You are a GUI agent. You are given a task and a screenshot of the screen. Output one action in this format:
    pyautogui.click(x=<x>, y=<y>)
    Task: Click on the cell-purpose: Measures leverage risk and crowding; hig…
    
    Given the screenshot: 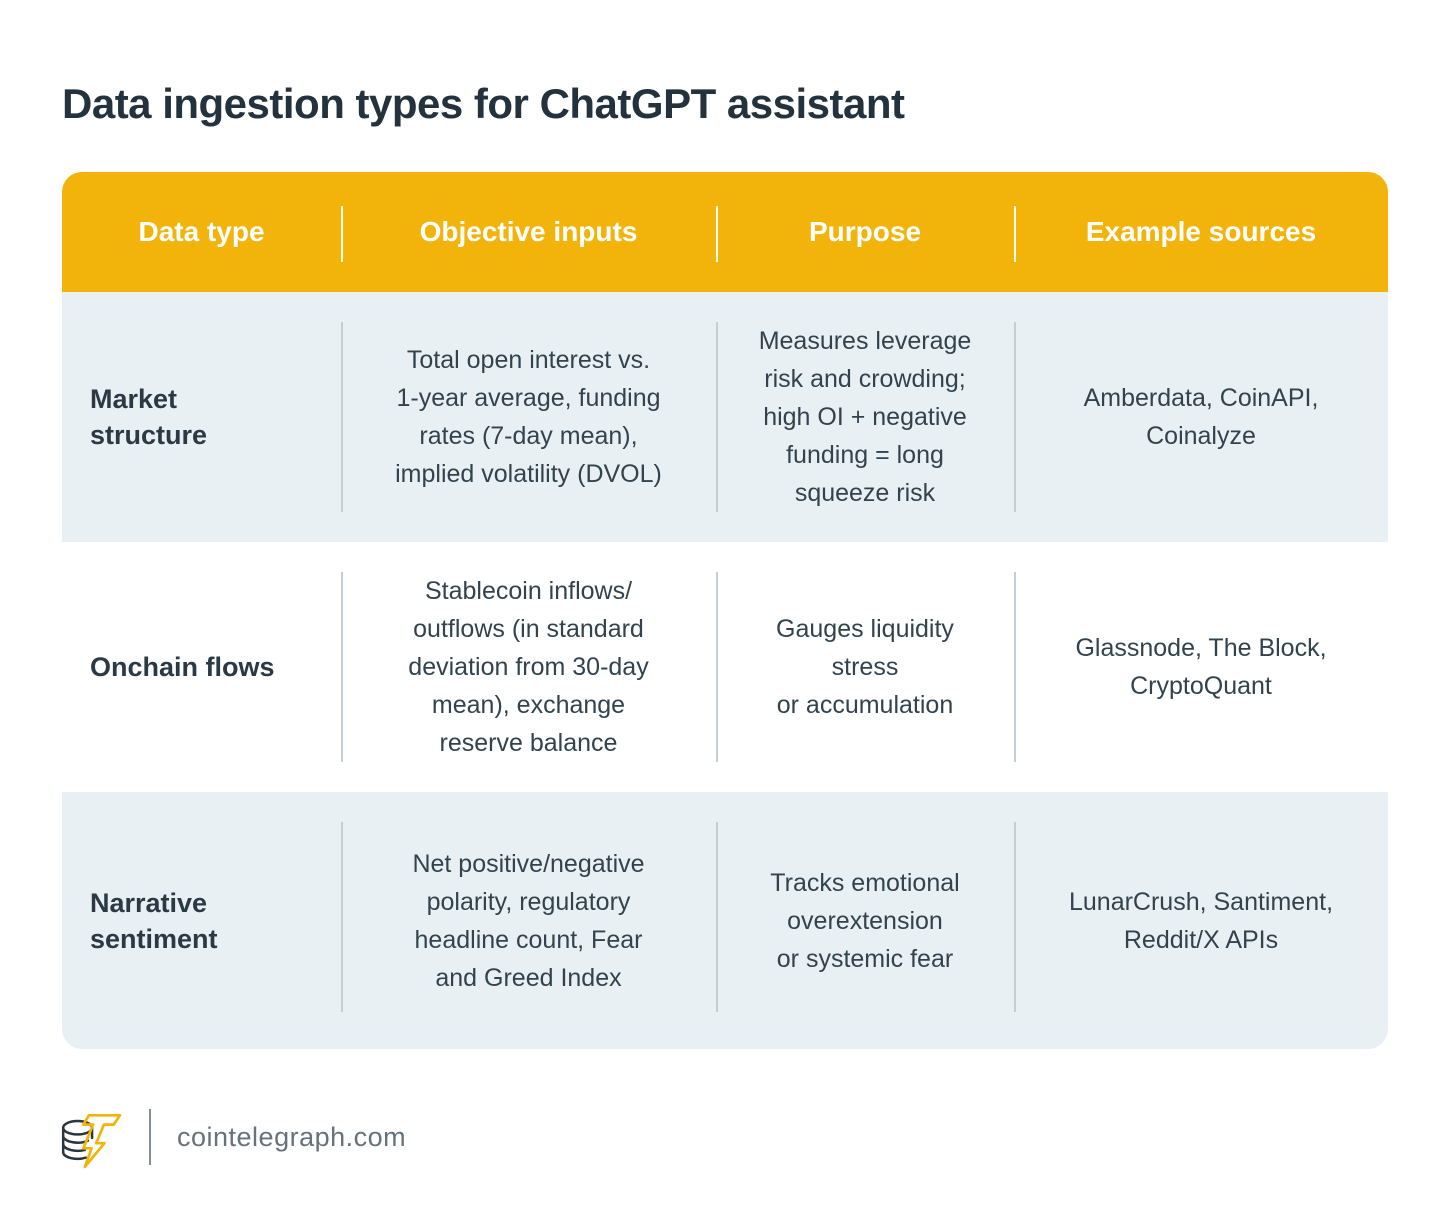 What is the action you would take?
    pyautogui.click(x=865, y=417)
    